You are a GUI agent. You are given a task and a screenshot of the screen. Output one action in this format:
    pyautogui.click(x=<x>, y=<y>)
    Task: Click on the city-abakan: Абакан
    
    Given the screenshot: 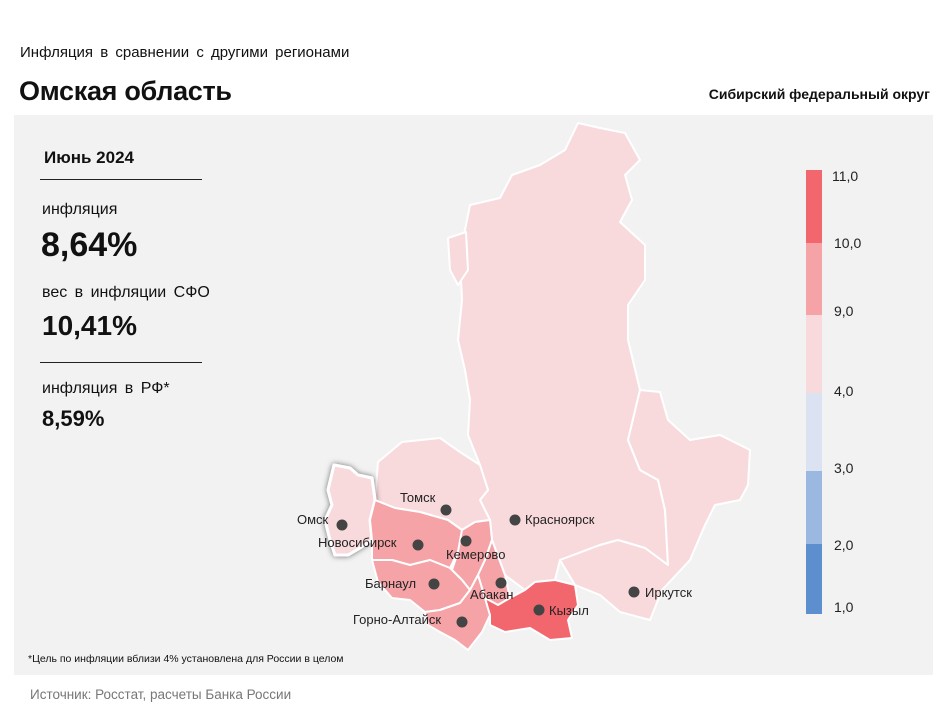 What is the action you would take?
    pyautogui.click(x=491, y=589)
    